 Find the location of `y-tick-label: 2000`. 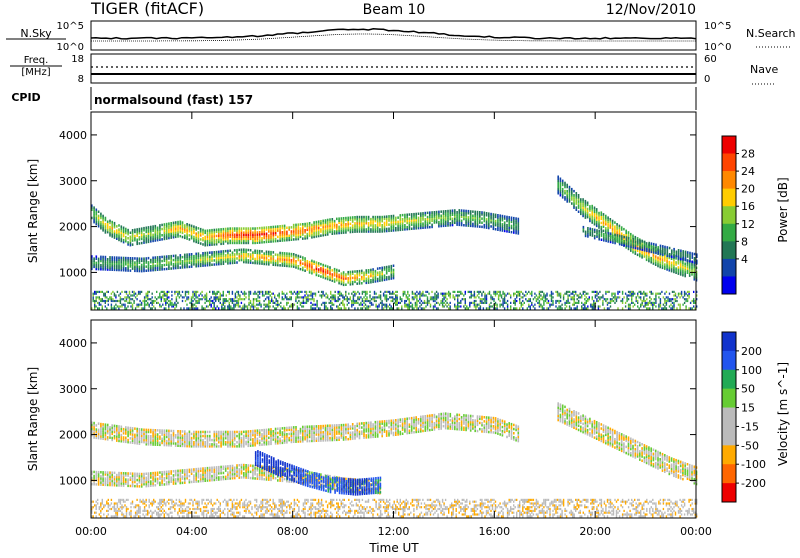

y-tick-label: 2000 is located at coordinates (73, 227).